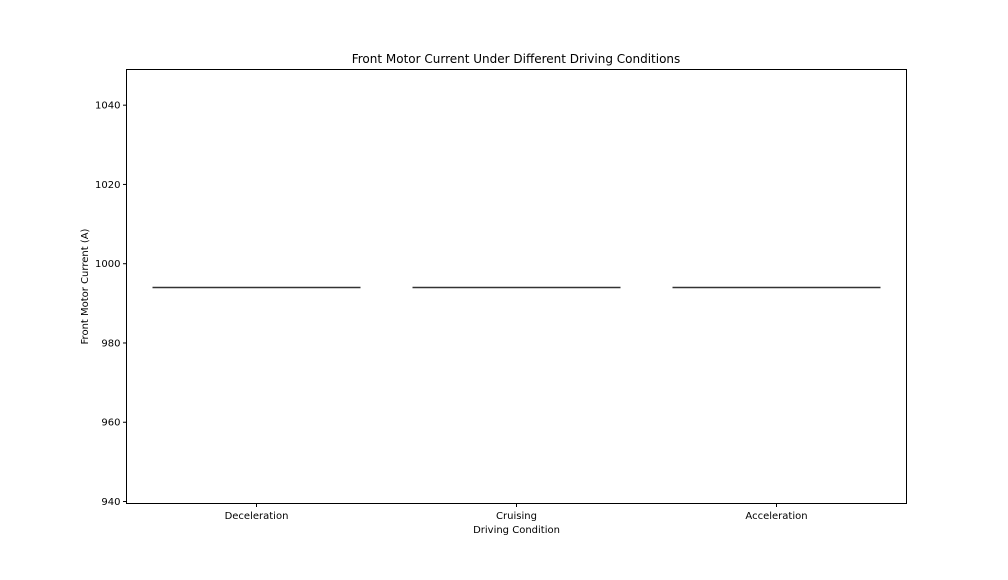 Image resolution: width=1008 pixels, height=580 pixels. What do you see at coordinates (516, 516) in the screenshot?
I see `x-tick-label: Cruising` at bounding box center [516, 516].